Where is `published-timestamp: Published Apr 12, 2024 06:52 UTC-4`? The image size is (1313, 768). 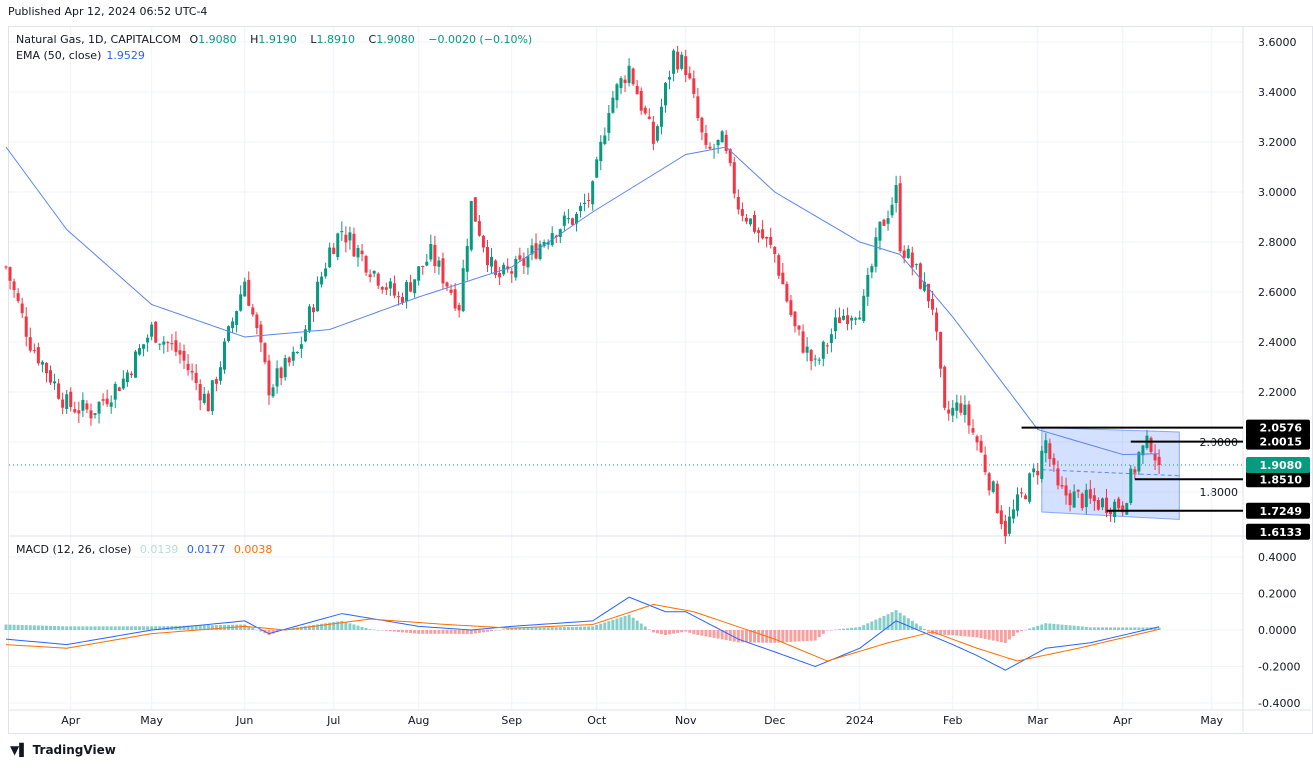
published-timestamp: Published Apr 12, 2024 06:52 UTC-4 is located at coordinates (108, 11).